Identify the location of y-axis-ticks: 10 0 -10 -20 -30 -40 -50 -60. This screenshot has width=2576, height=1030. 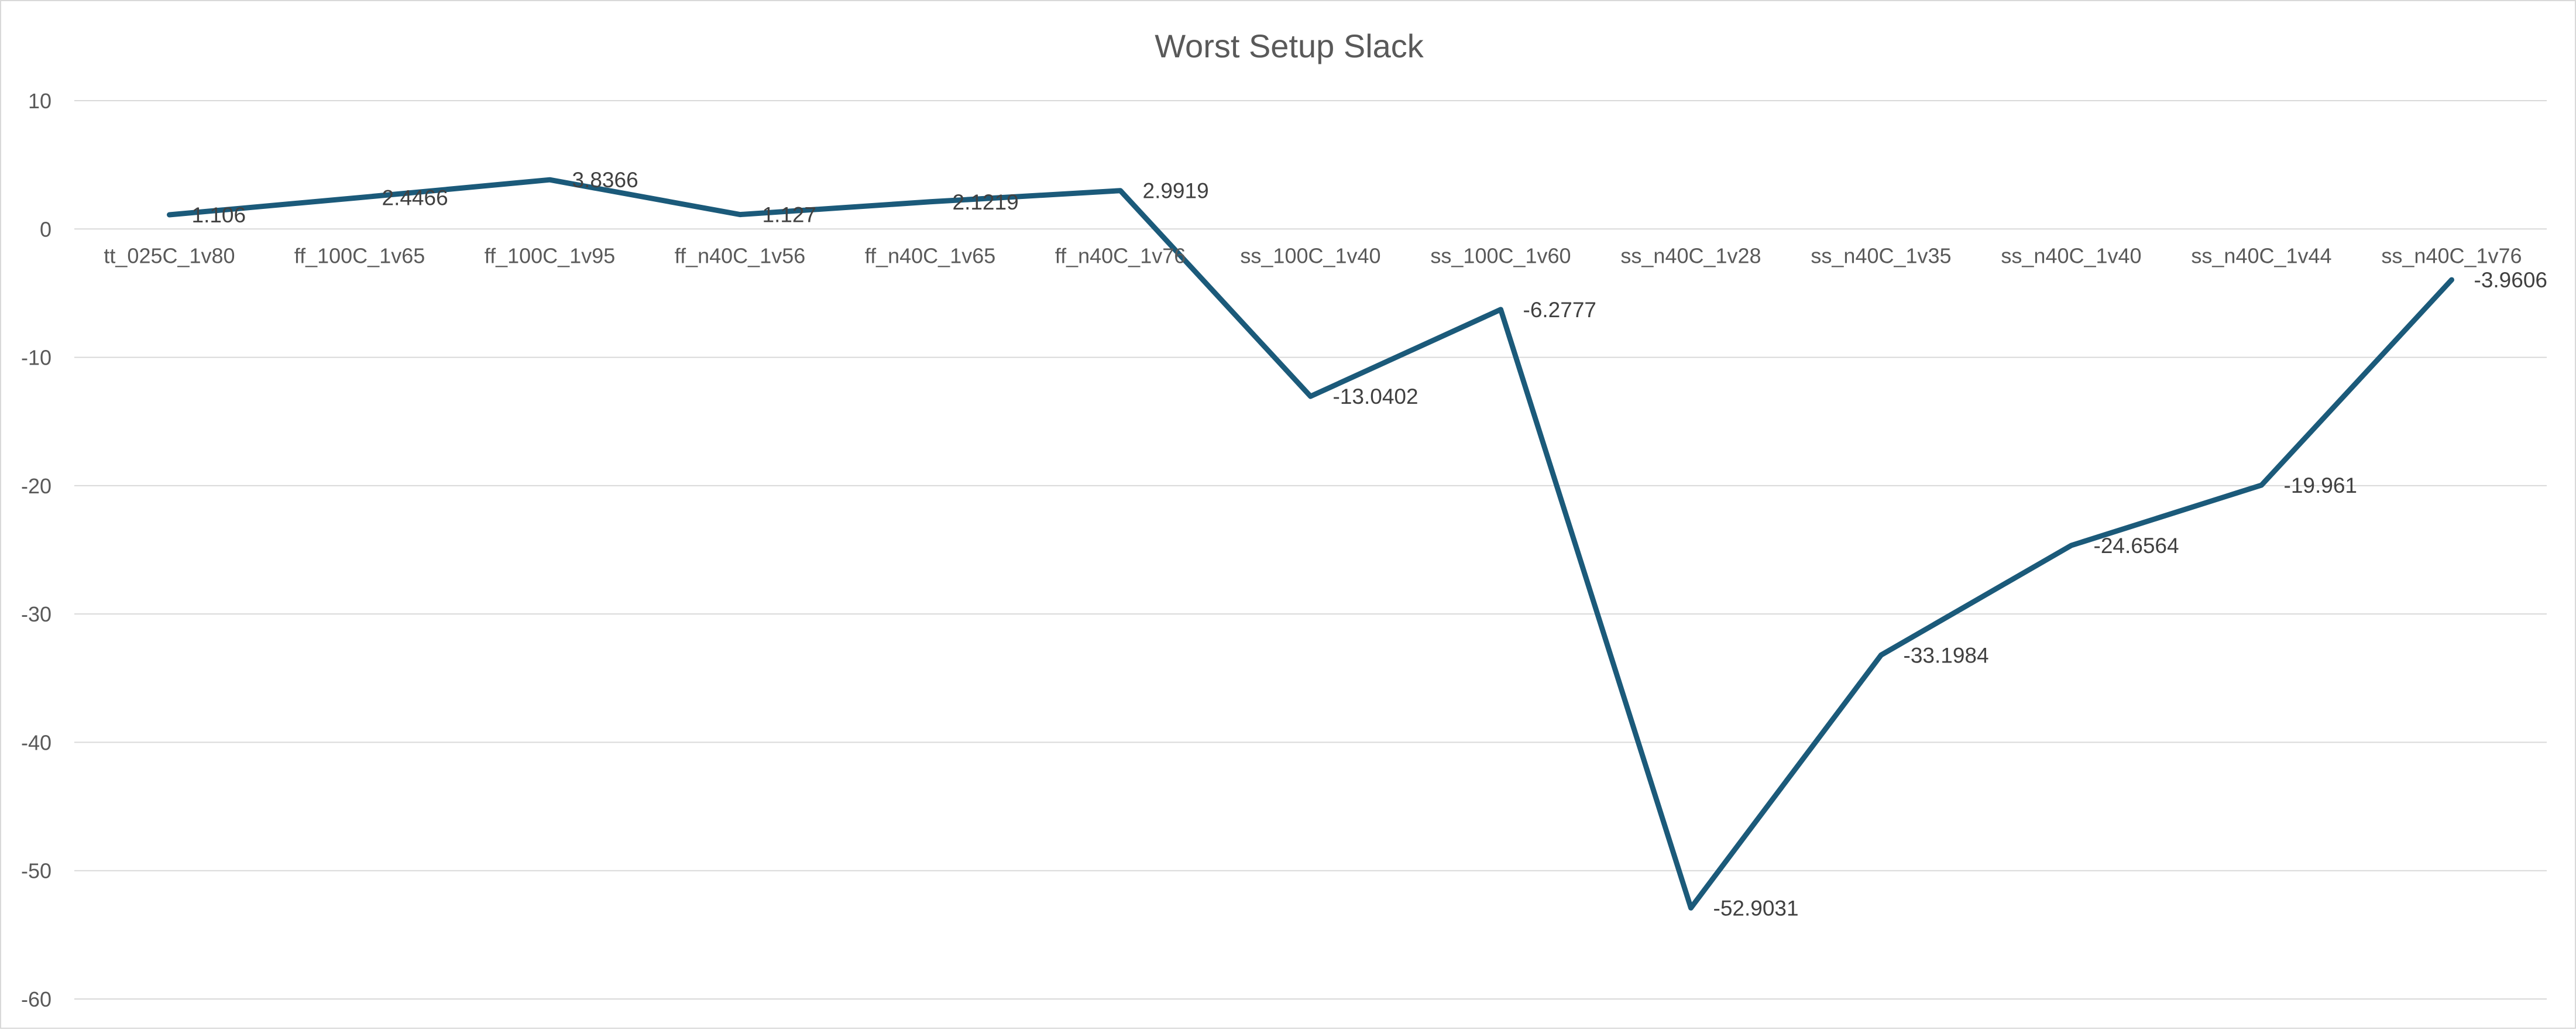
(36, 550).